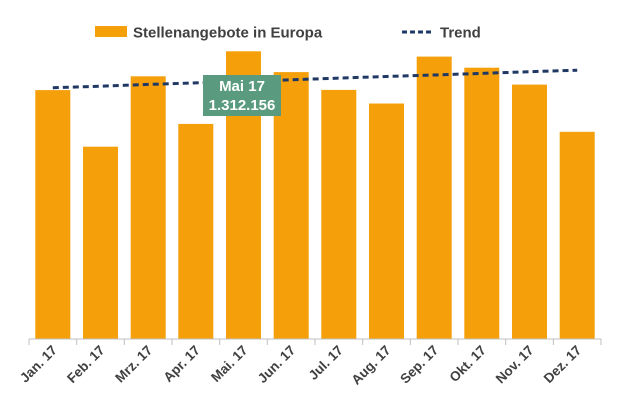 The width and height of the screenshot is (618, 407). Describe the element at coordinates (563, 365) in the screenshot. I see `x-tick-label: Dez. 17` at that location.